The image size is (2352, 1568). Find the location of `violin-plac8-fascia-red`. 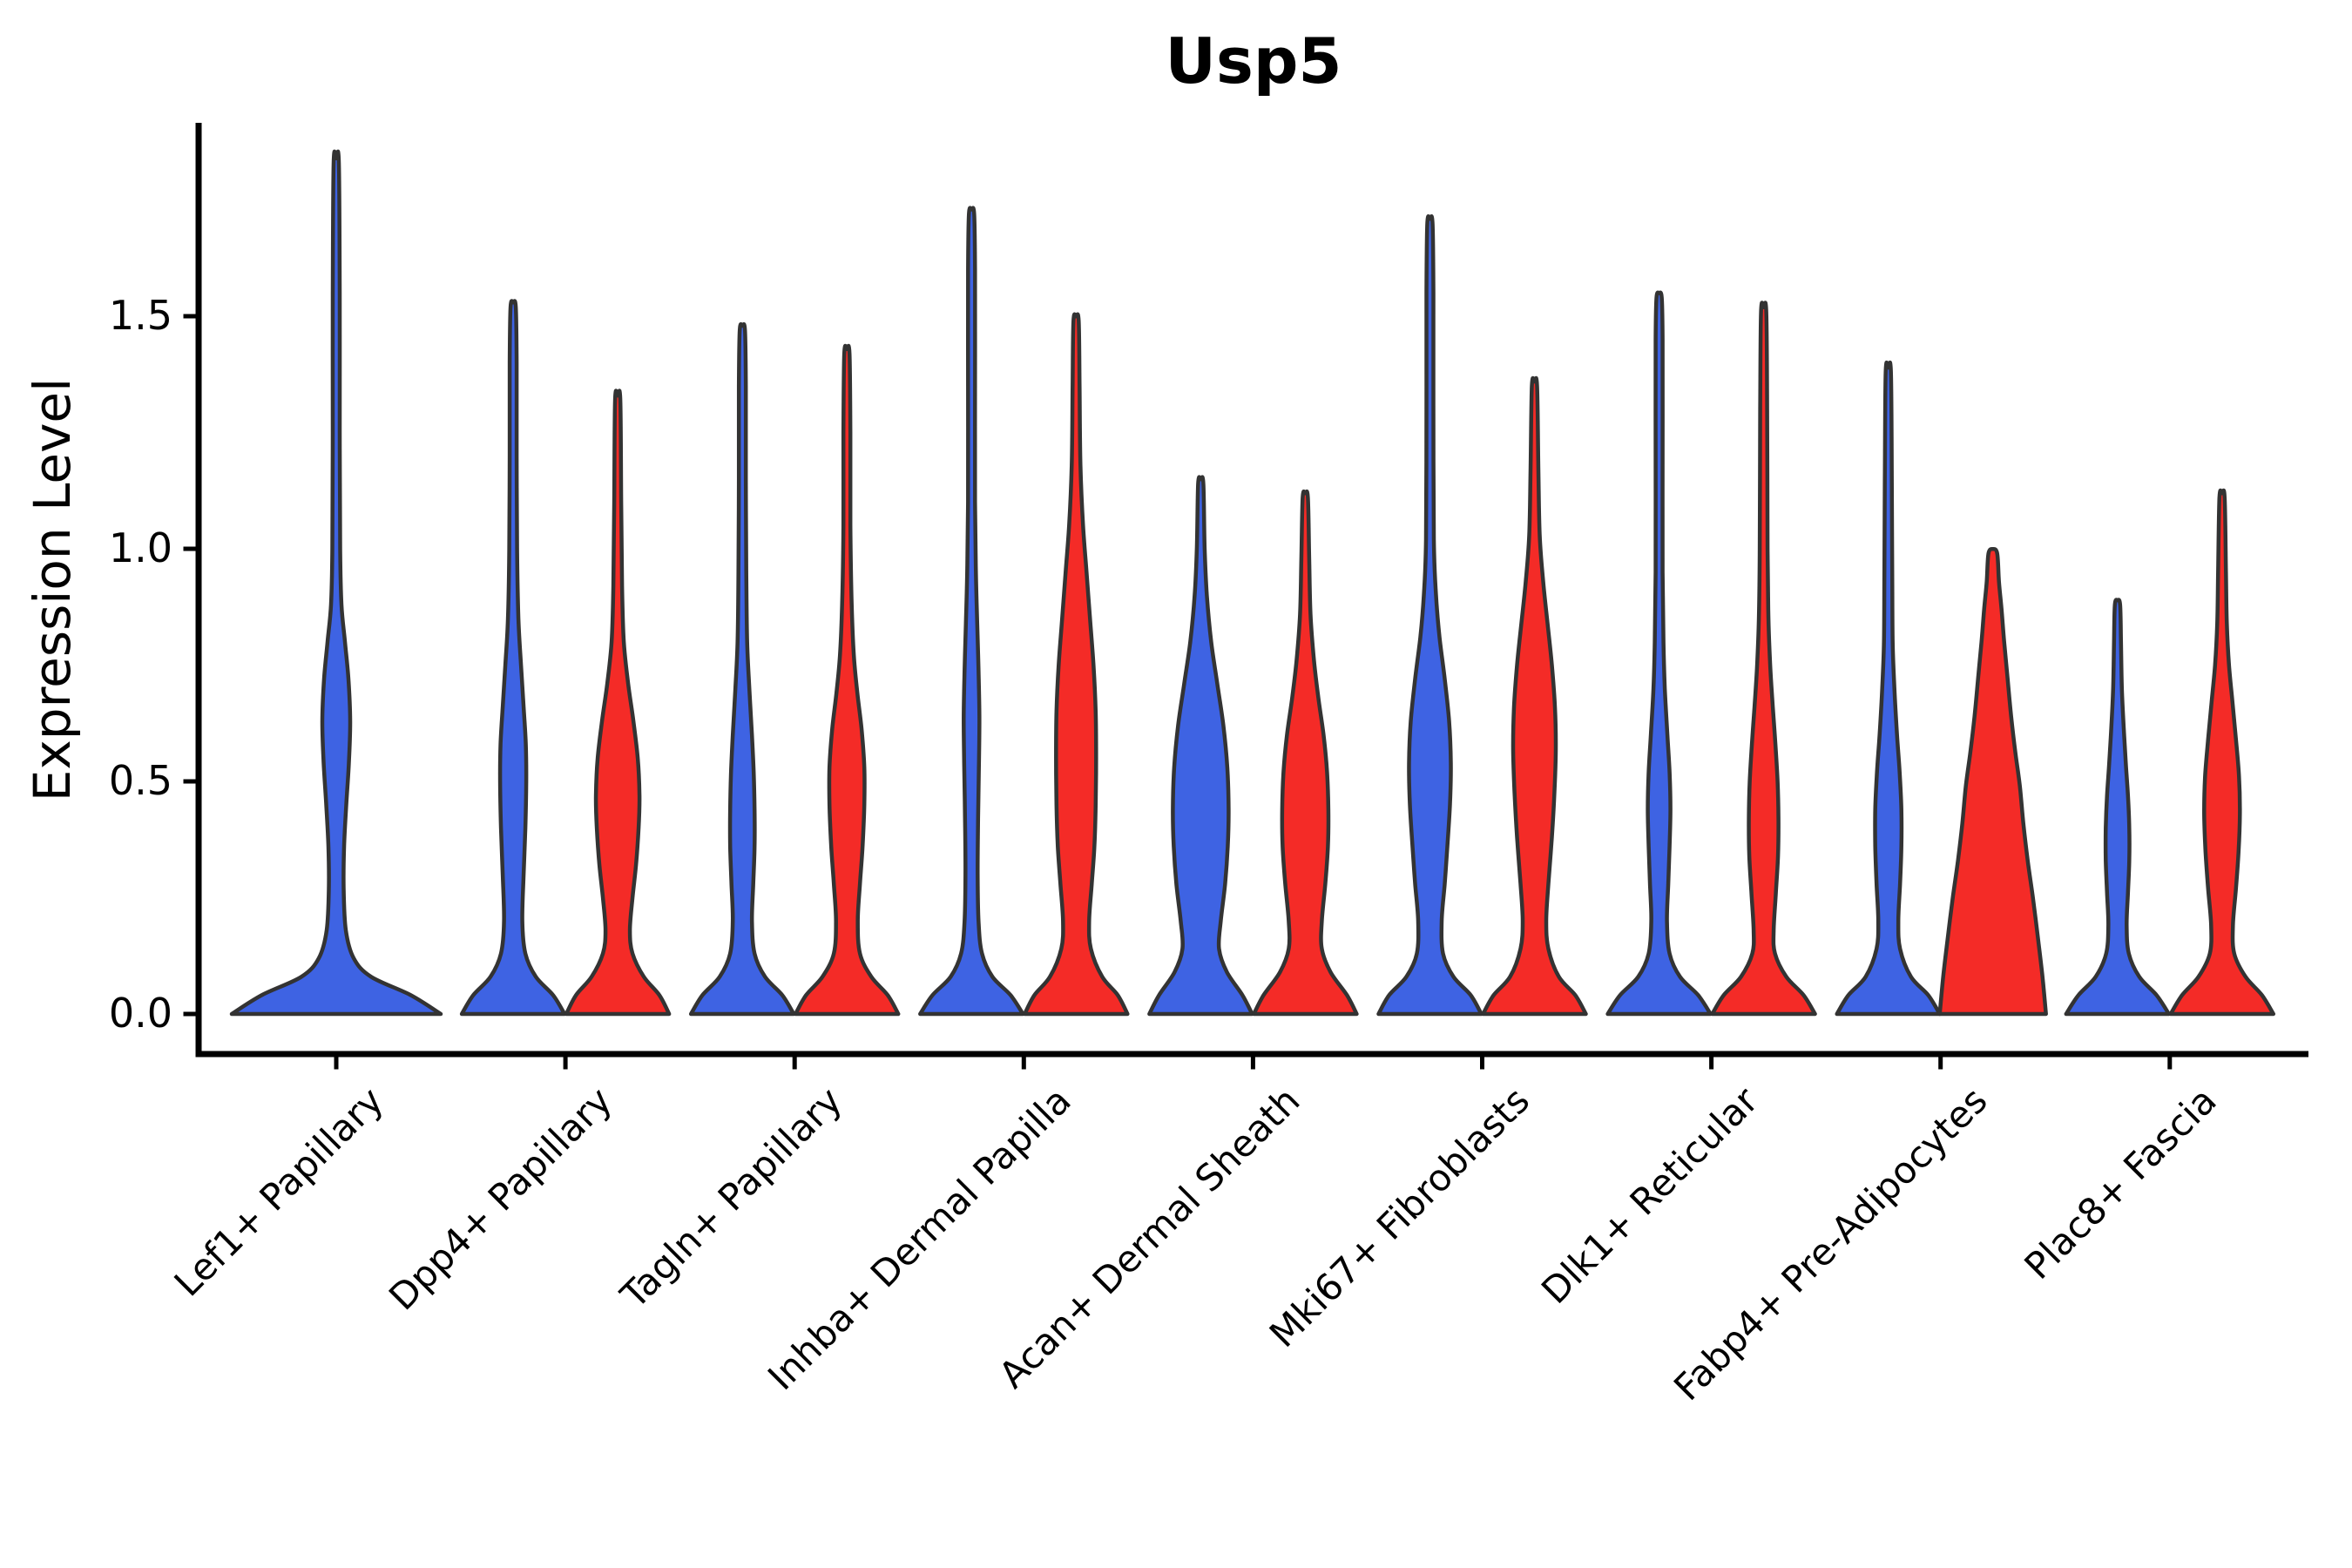

violin-plac8-fascia-red is located at coordinates (2222, 752).